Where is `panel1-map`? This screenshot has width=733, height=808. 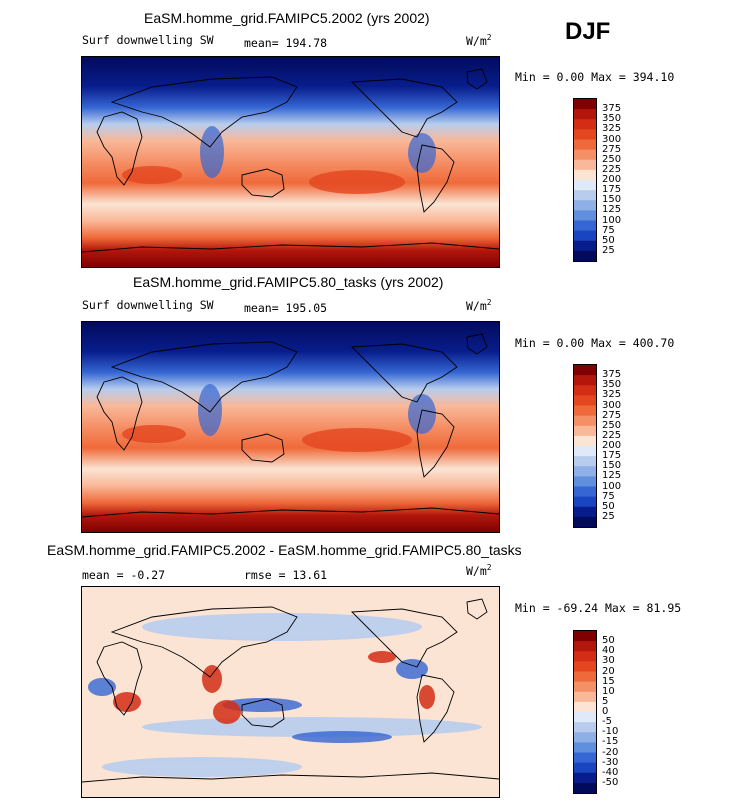
panel1-map is located at coordinates (290, 162).